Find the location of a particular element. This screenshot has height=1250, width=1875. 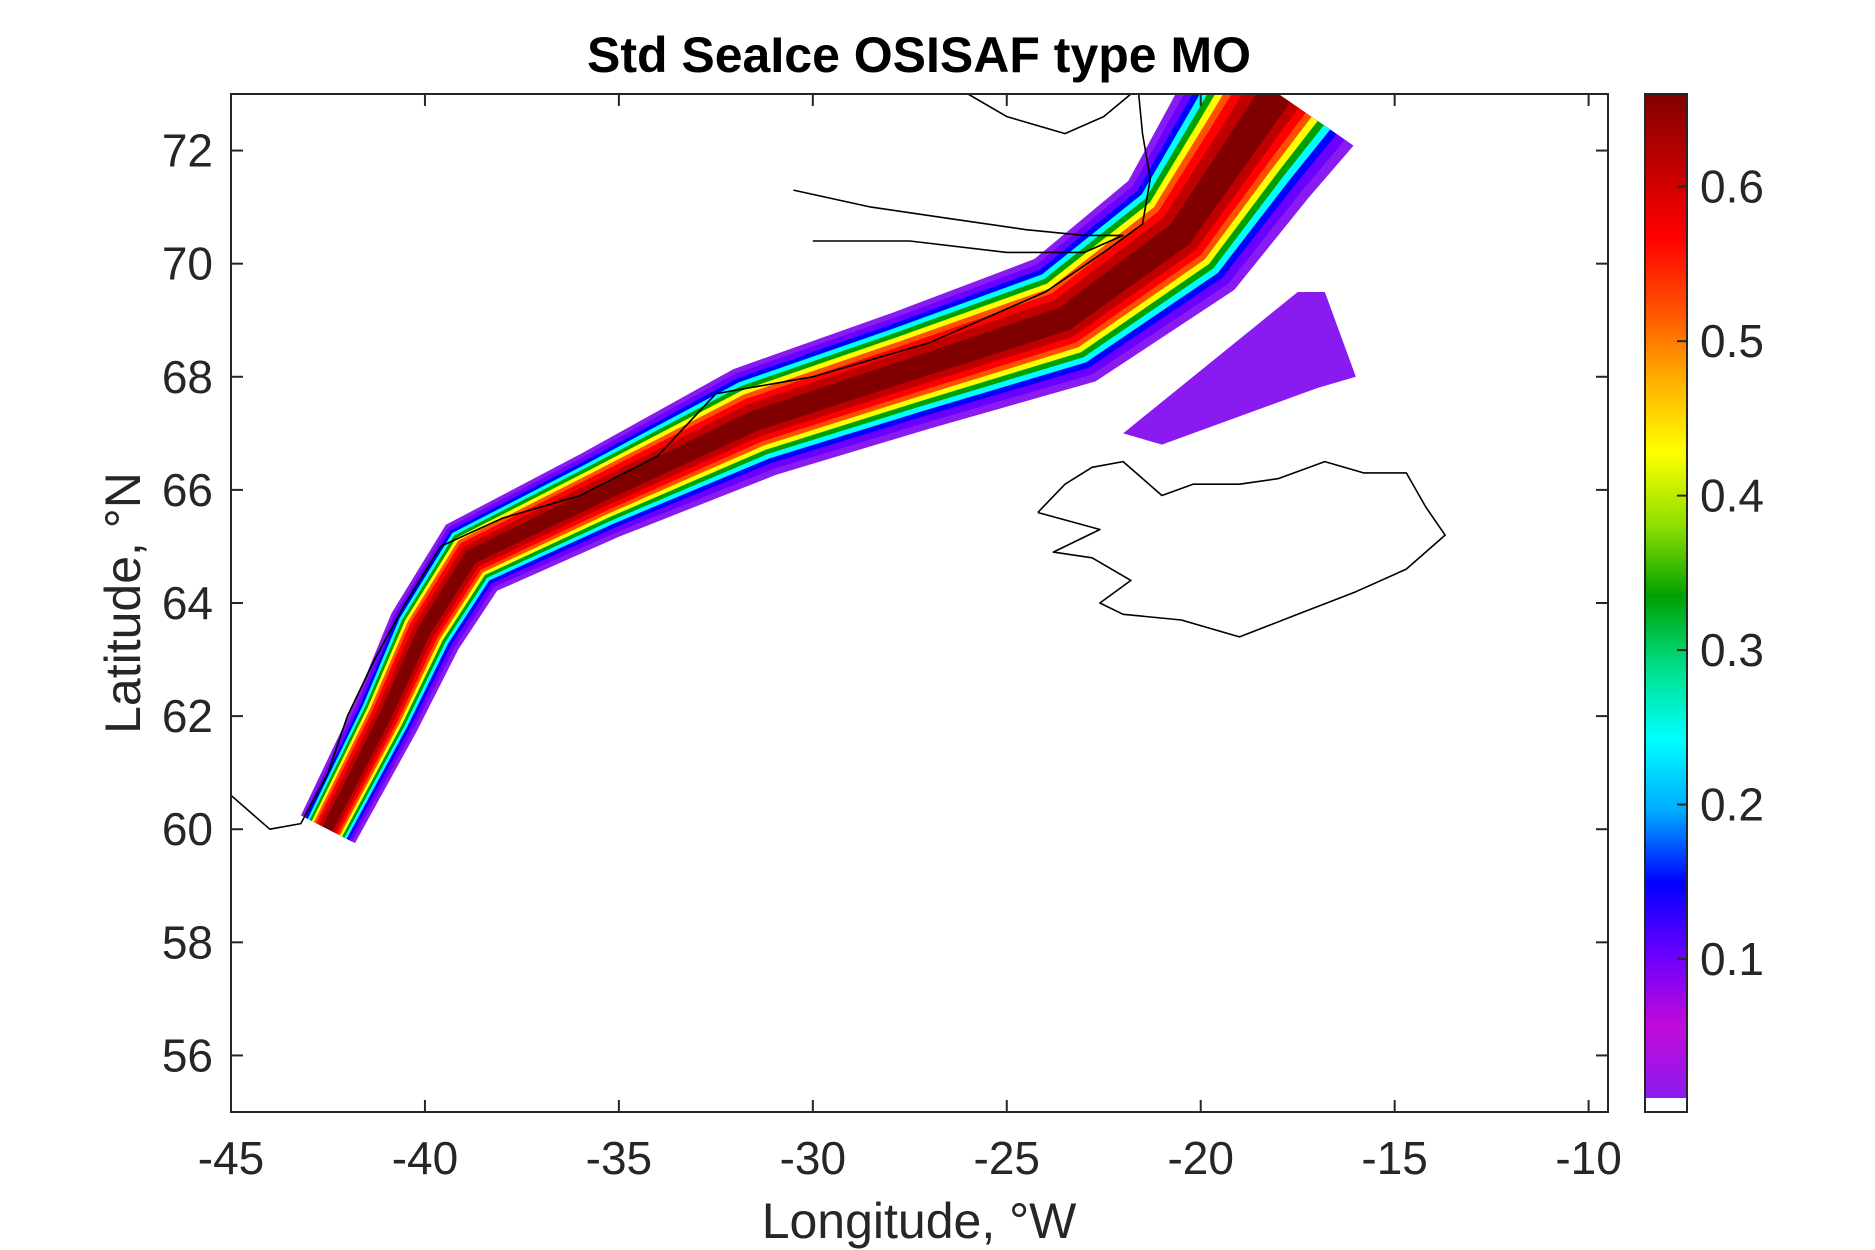

colorbar-frame is located at coordinates (1666, 603).